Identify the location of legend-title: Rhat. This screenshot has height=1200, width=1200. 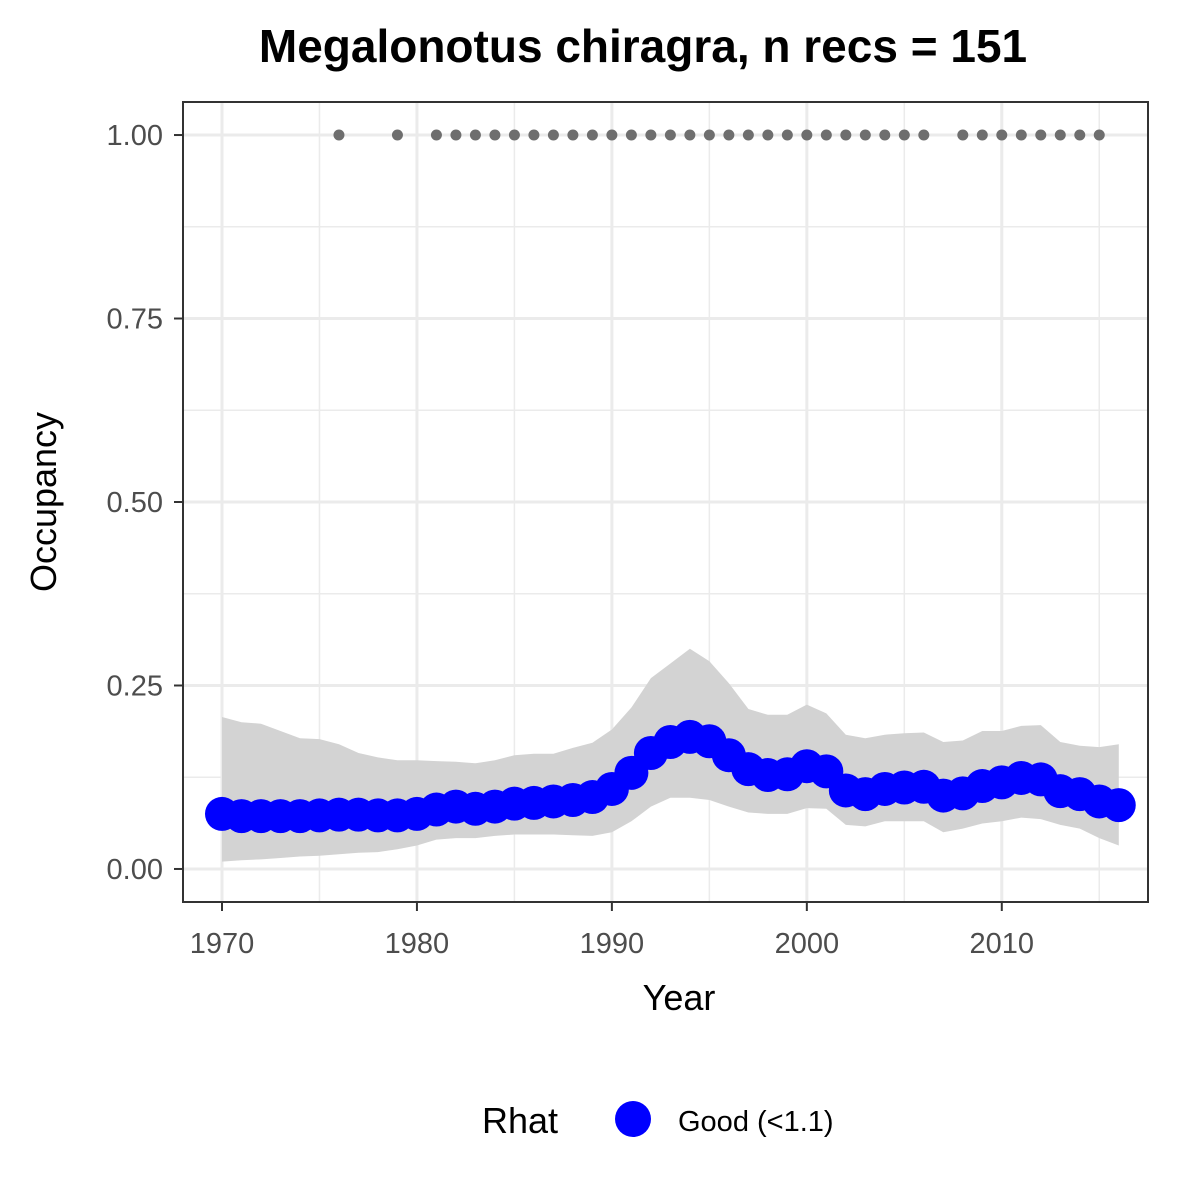
(520, 1120).